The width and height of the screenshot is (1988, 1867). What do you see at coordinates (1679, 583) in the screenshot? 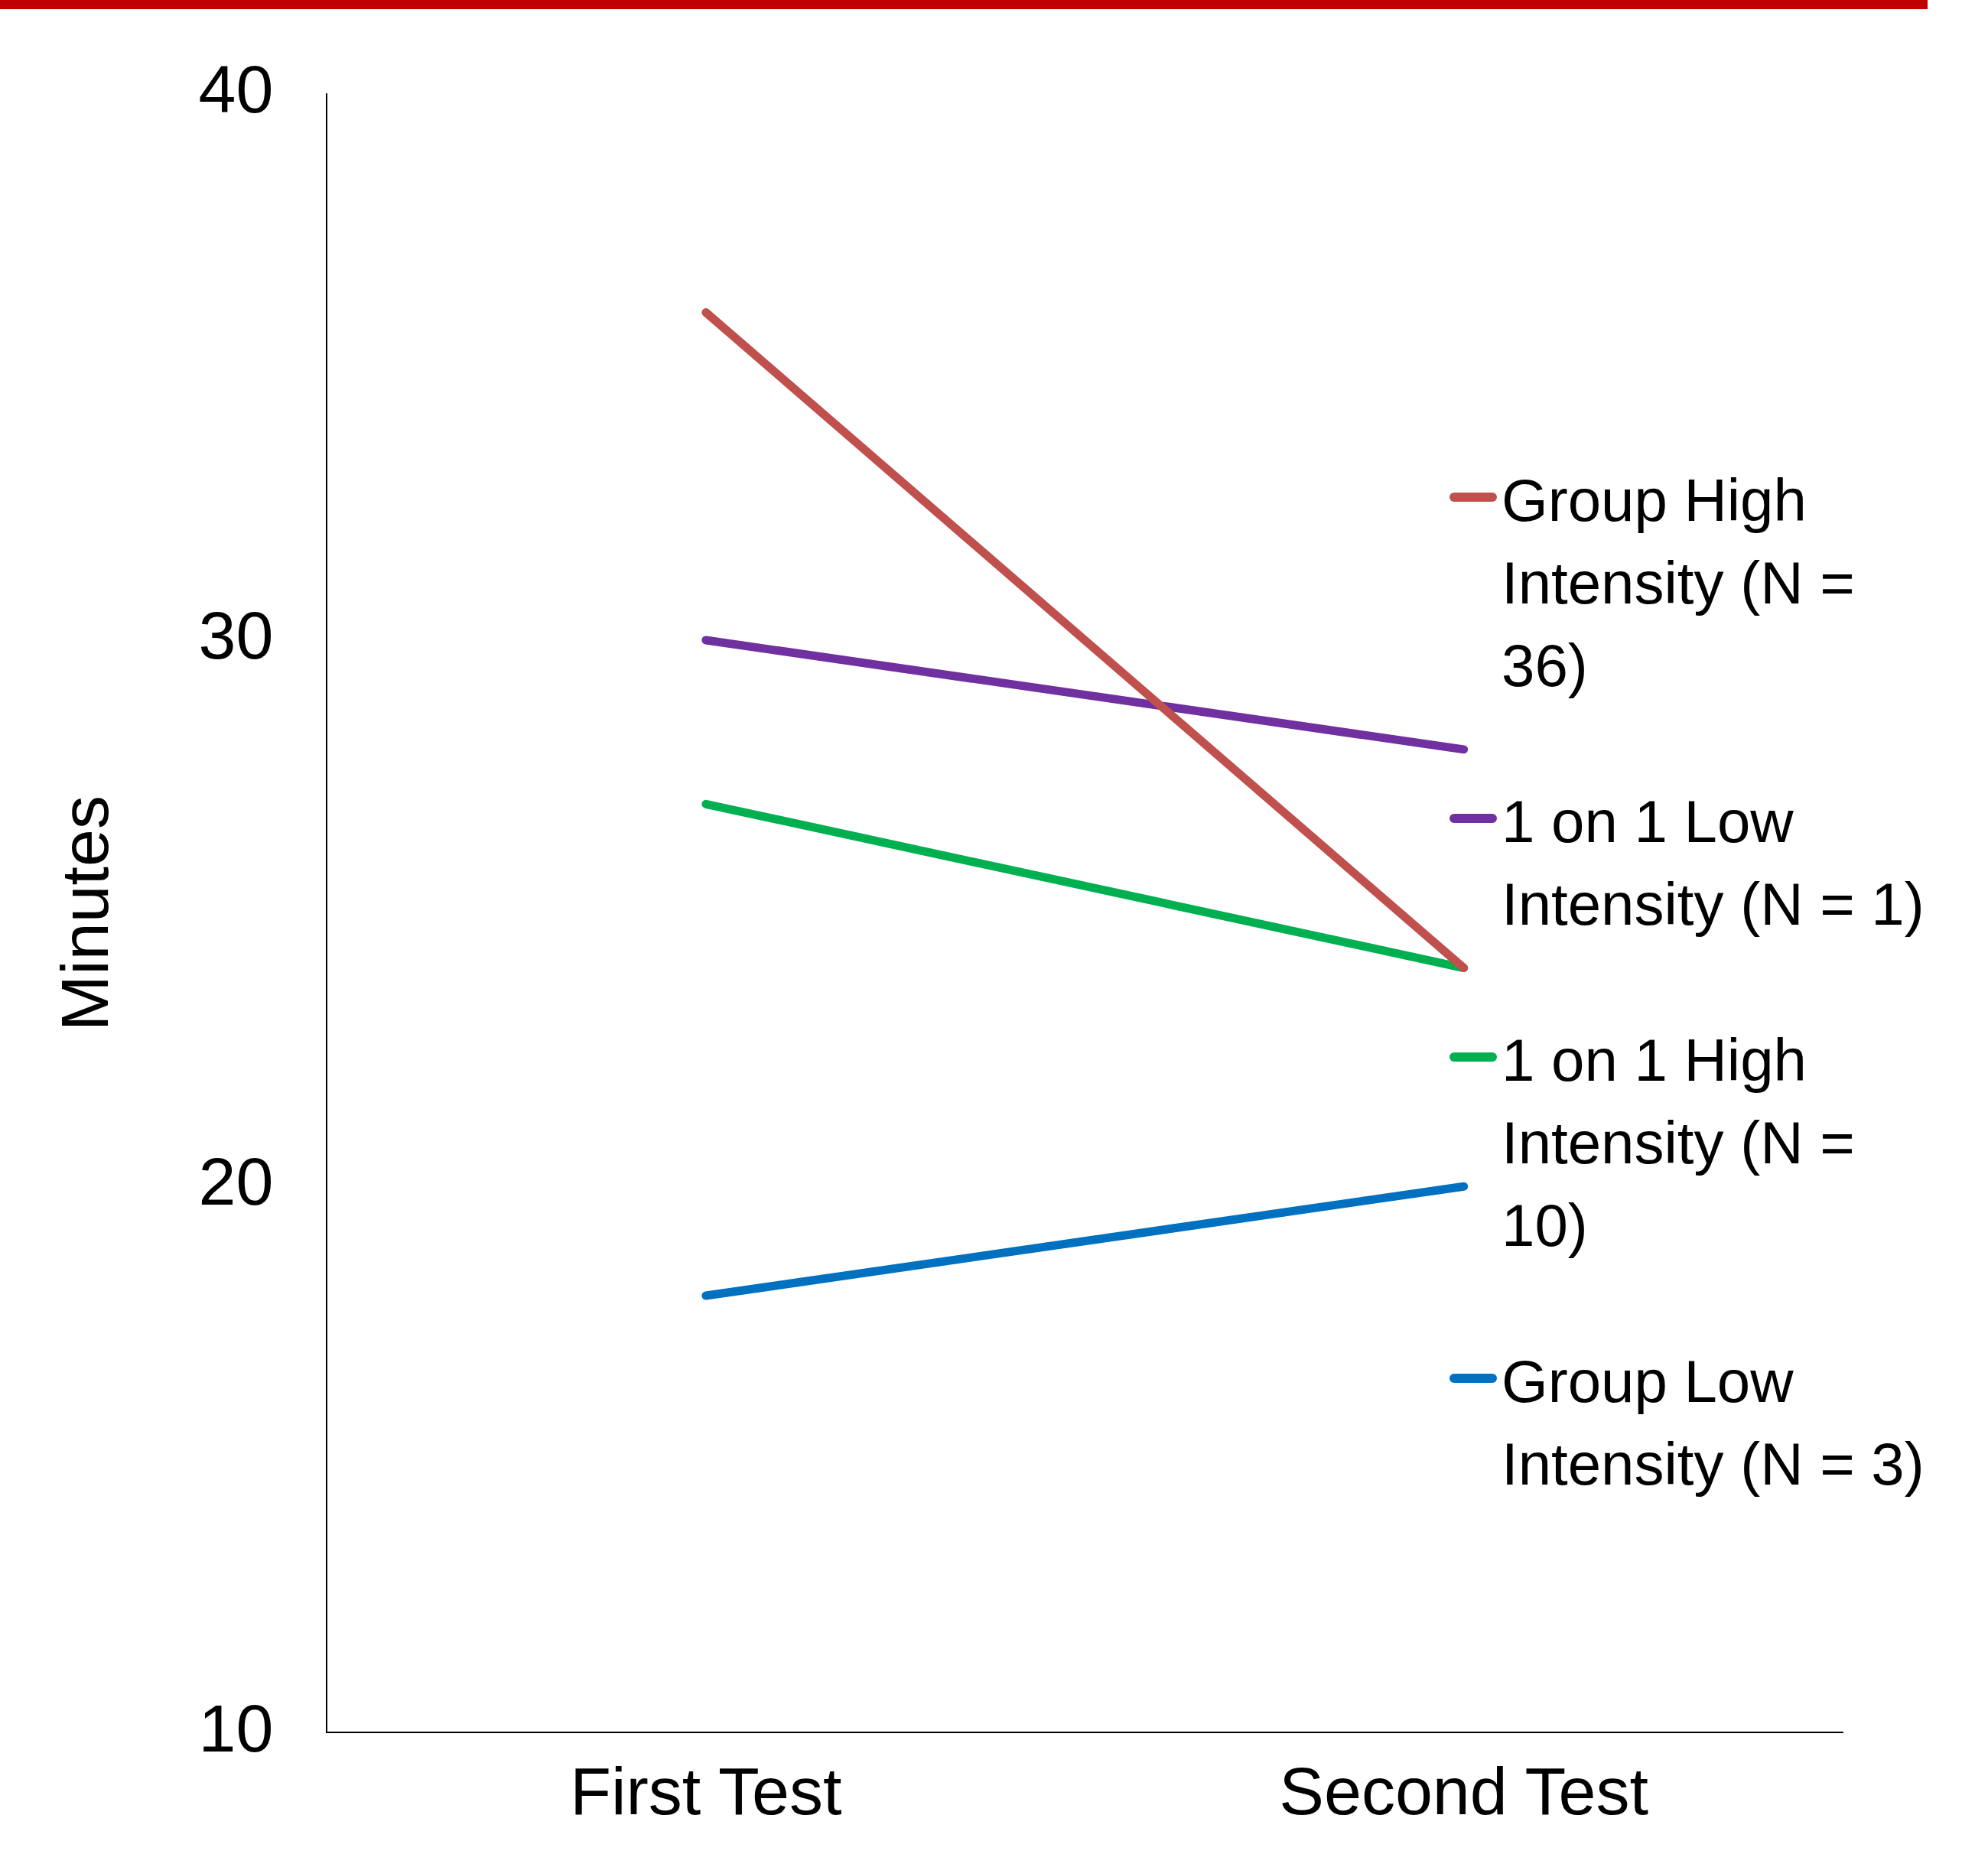
I see `legend-label: Group High Intensity (N = 36)` at bounding box center [1679, 583].